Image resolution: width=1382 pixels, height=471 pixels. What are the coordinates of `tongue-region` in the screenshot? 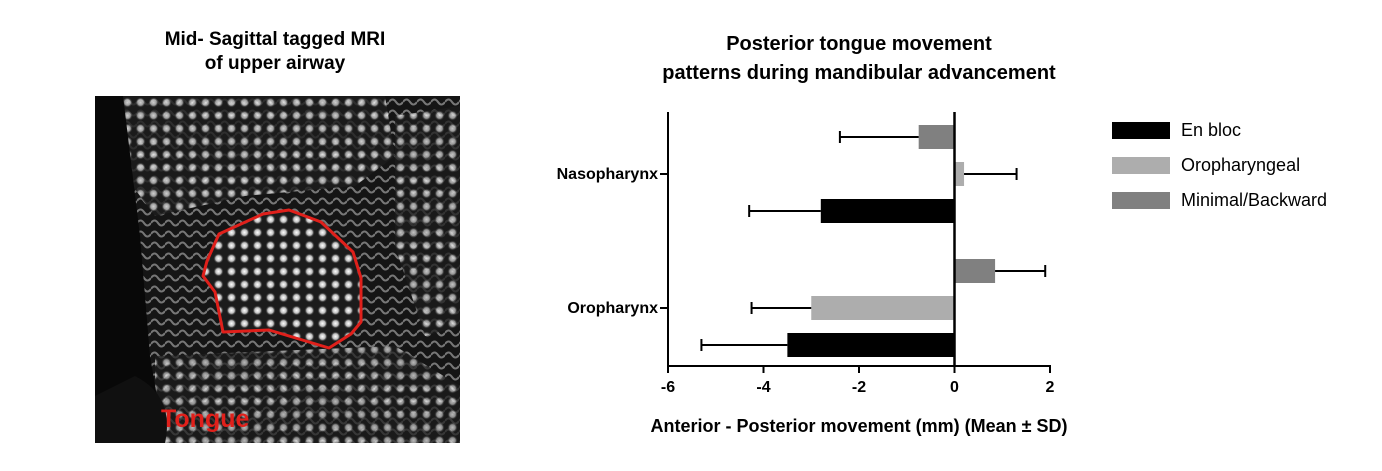 It's located at (282, 279).